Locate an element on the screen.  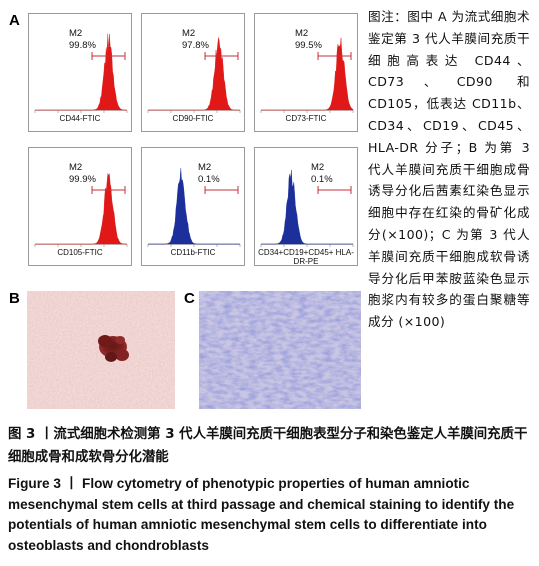
micrograph-b-alizarin-red is located at coordinates (101, 350).